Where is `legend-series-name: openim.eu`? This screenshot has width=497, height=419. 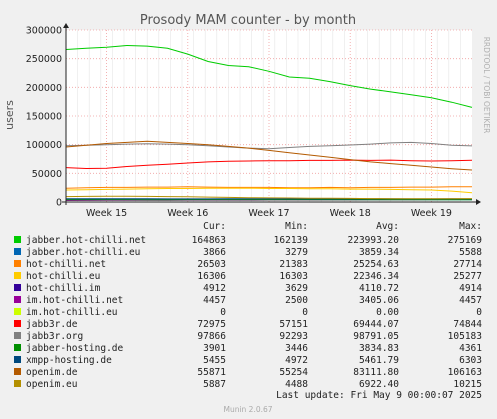
legend-series-name: openim.eu is located at coordinates (51, 384).